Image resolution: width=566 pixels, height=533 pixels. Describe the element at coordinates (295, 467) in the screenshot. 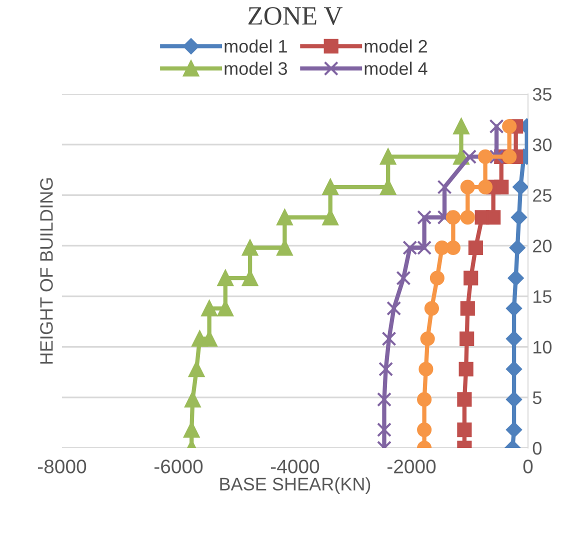

I see `x-tick-label: -4000` at that location.